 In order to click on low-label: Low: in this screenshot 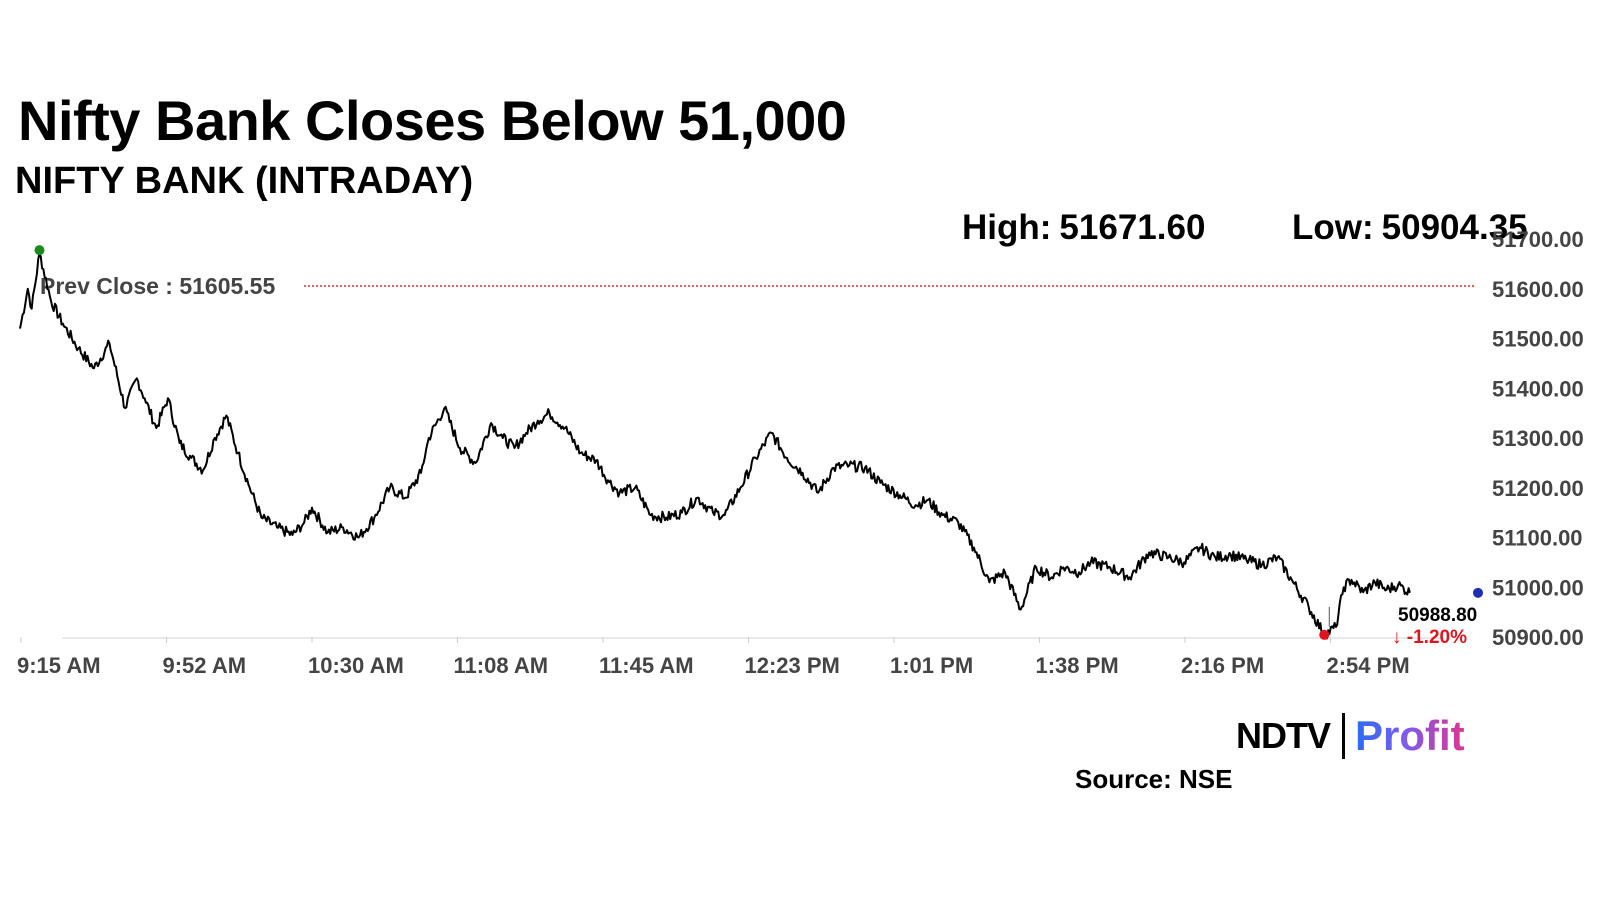, I will do `click(1333, 227)`.